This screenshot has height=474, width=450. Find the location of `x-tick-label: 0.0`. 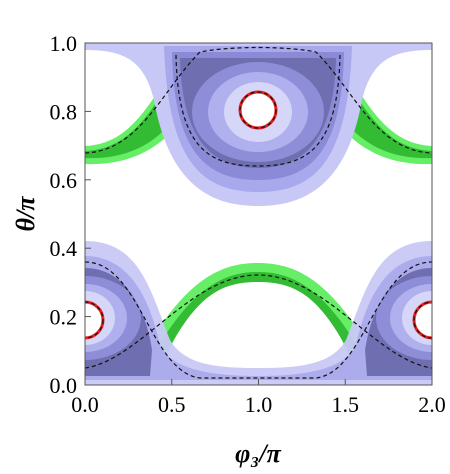

x-tick-label: 0.0 is located at coordinates (85, 404).